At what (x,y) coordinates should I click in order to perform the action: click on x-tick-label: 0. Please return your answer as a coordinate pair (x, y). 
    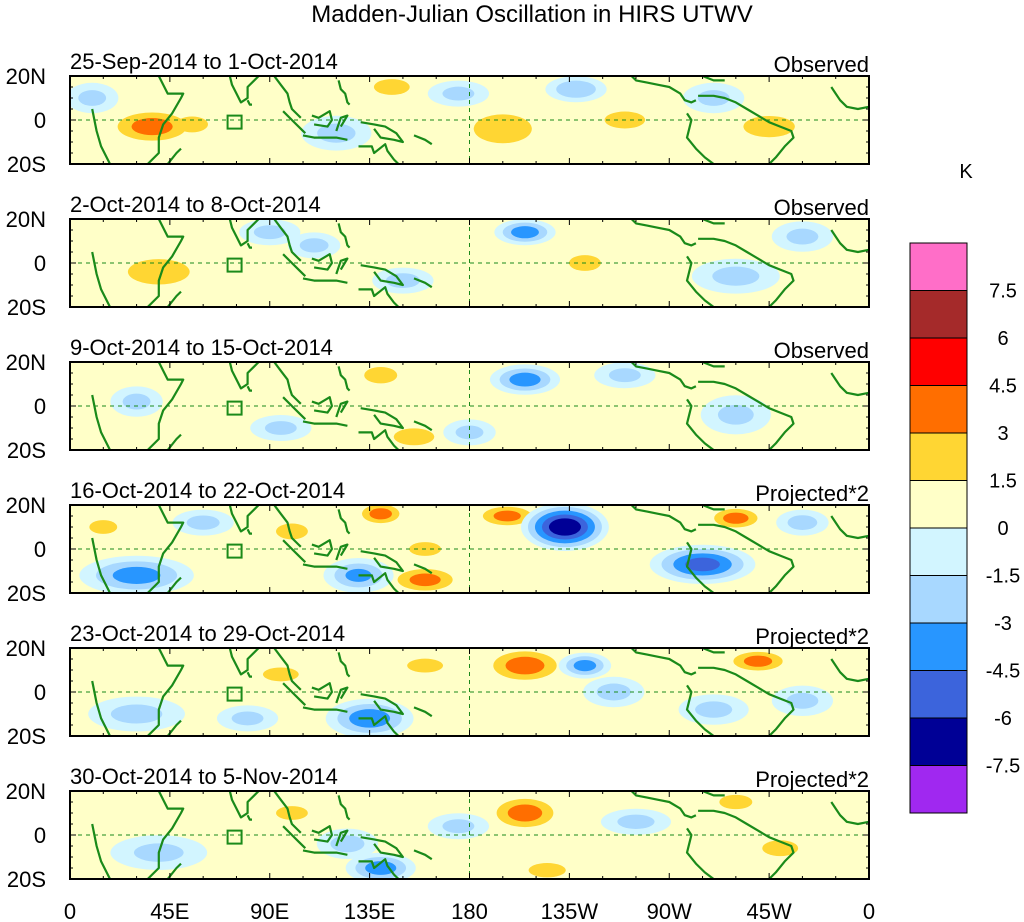
    Looking at the image, I should click on (869, 910).